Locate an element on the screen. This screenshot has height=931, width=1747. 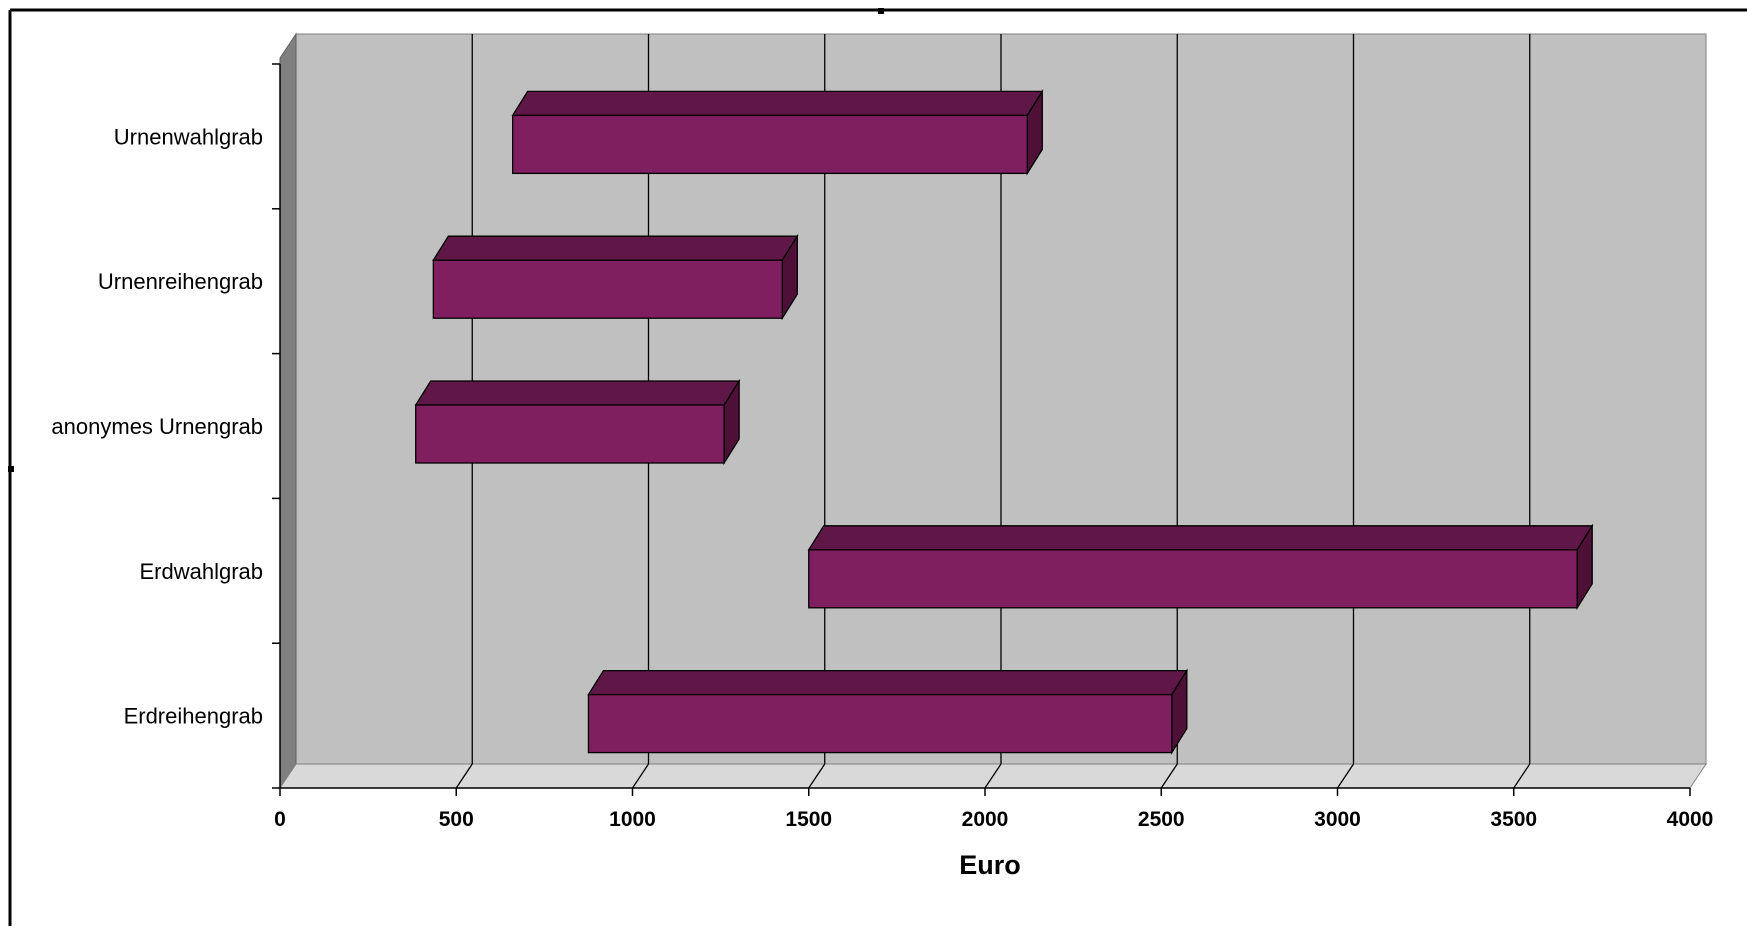
x-tick-label: 500 is located at coordinates (456, 819).